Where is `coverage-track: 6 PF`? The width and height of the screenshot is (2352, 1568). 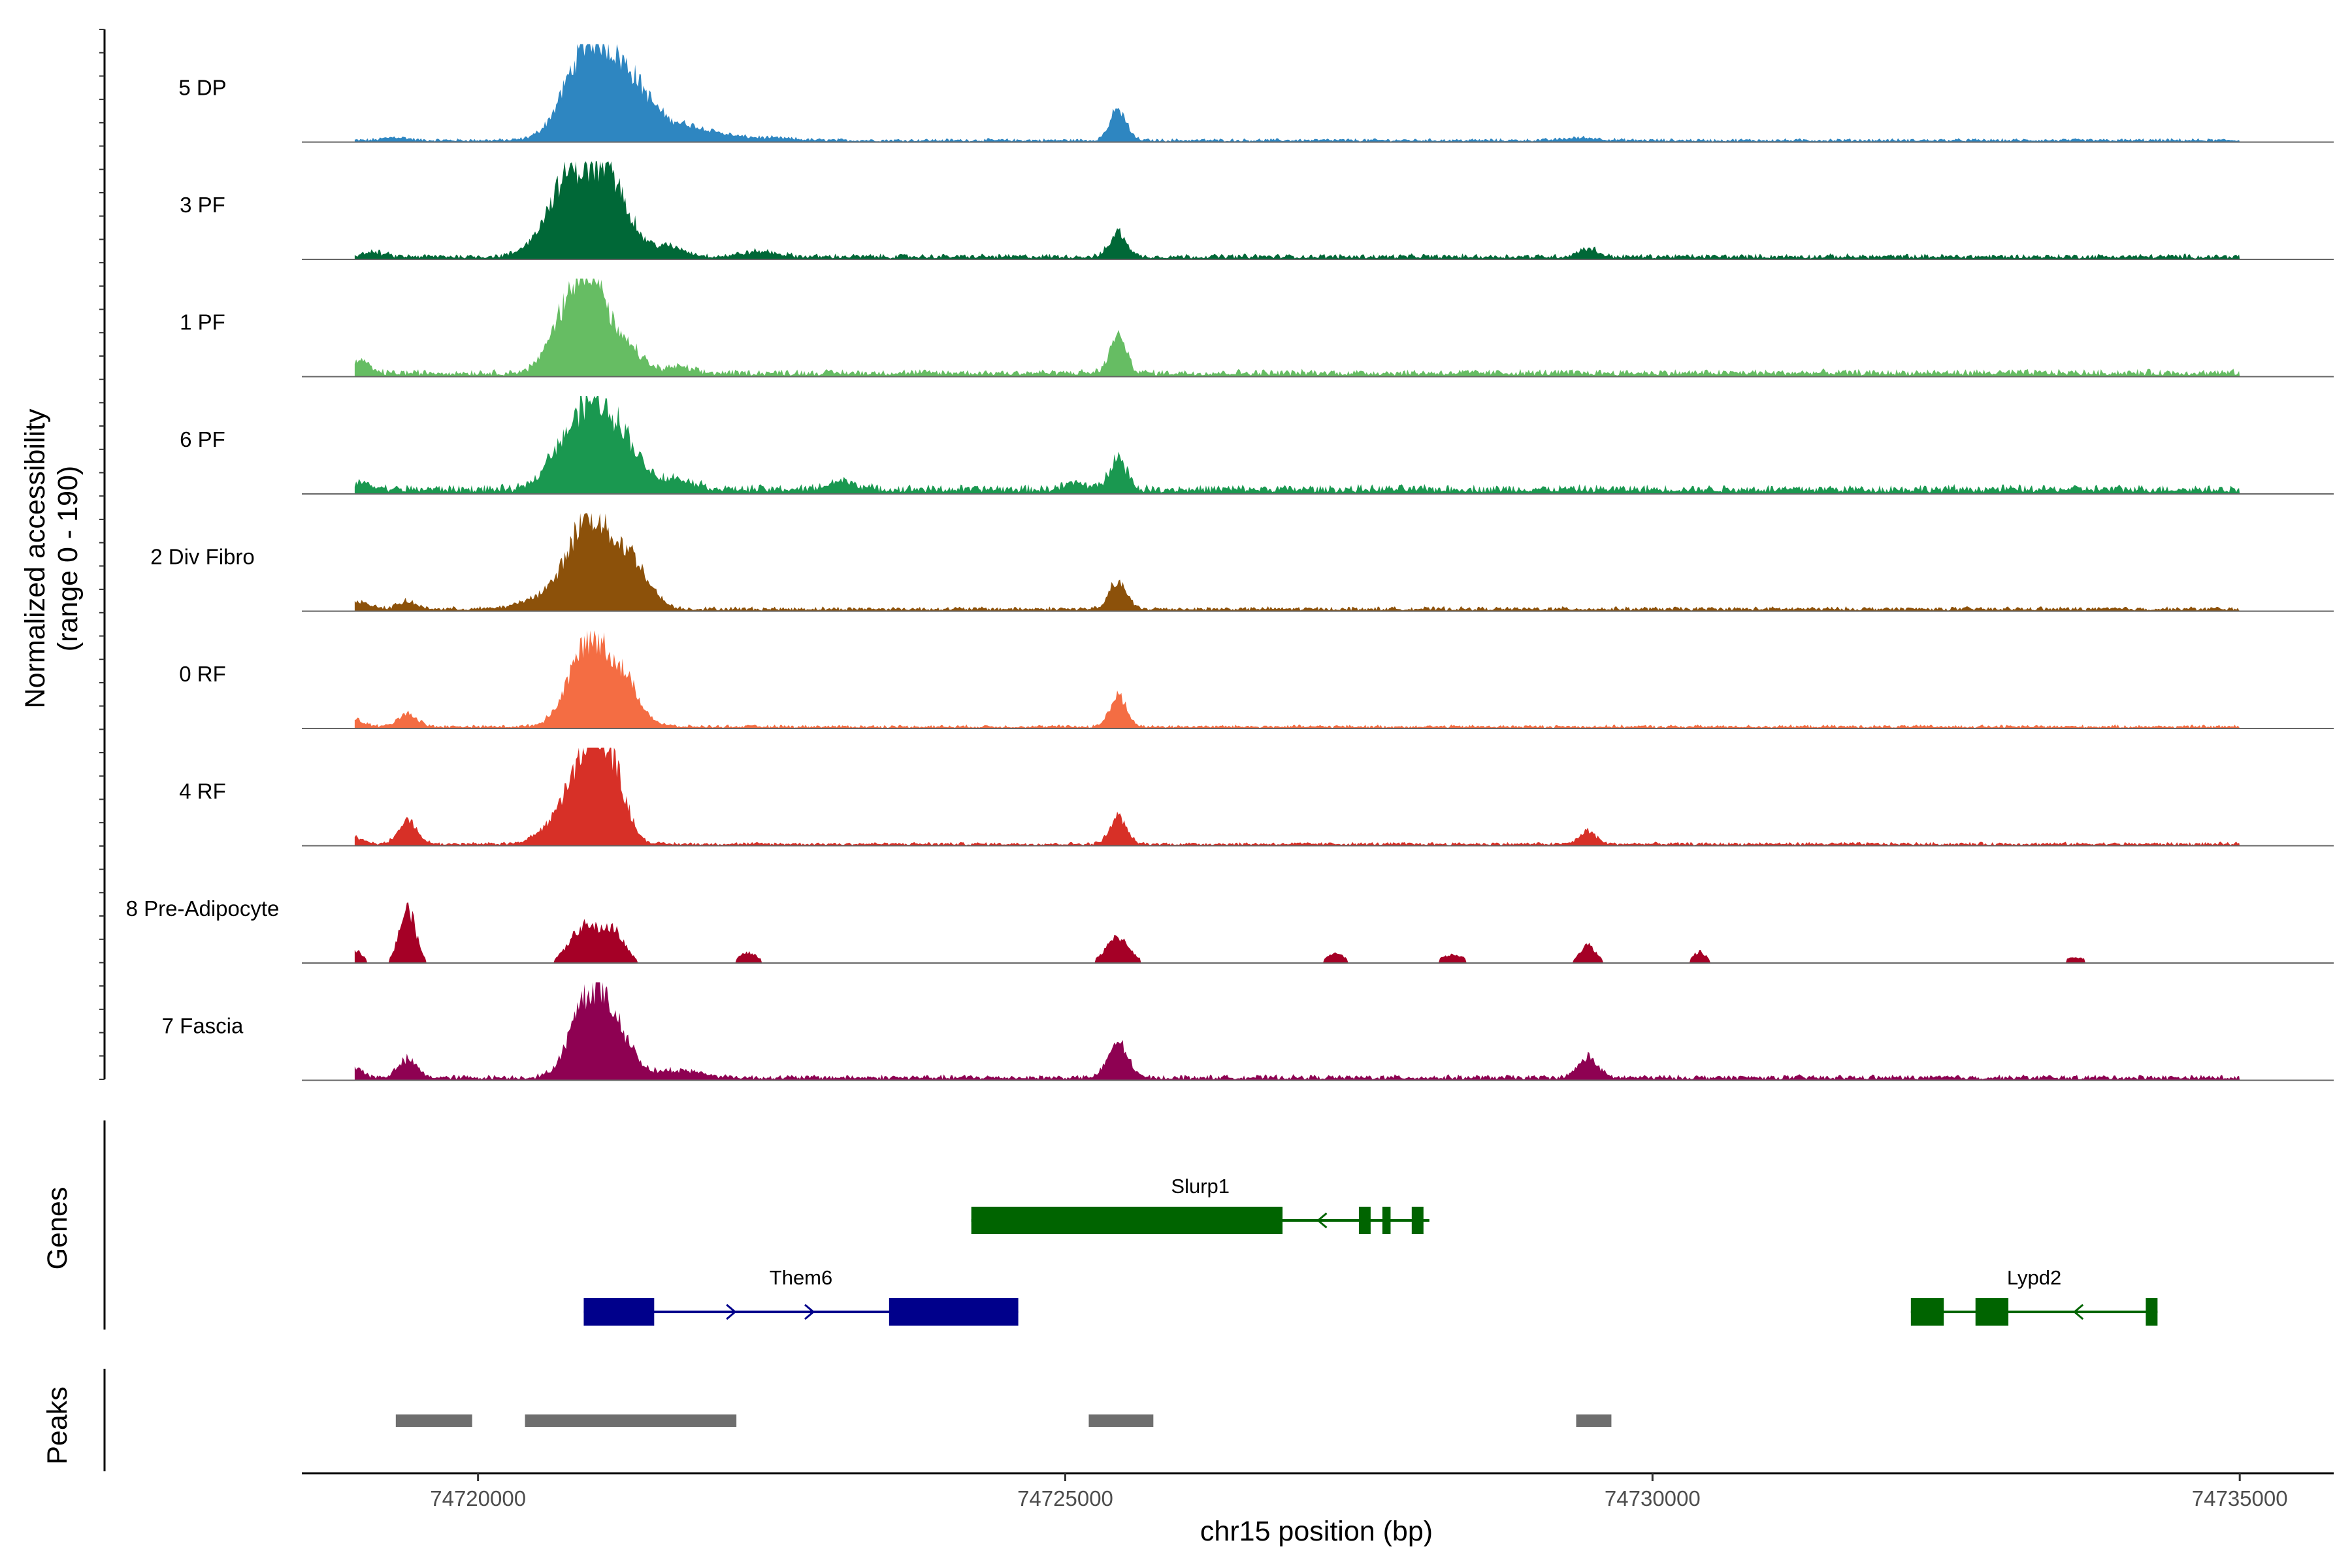
coverage-track: 6 PF is located at coordinates (1257, 445).